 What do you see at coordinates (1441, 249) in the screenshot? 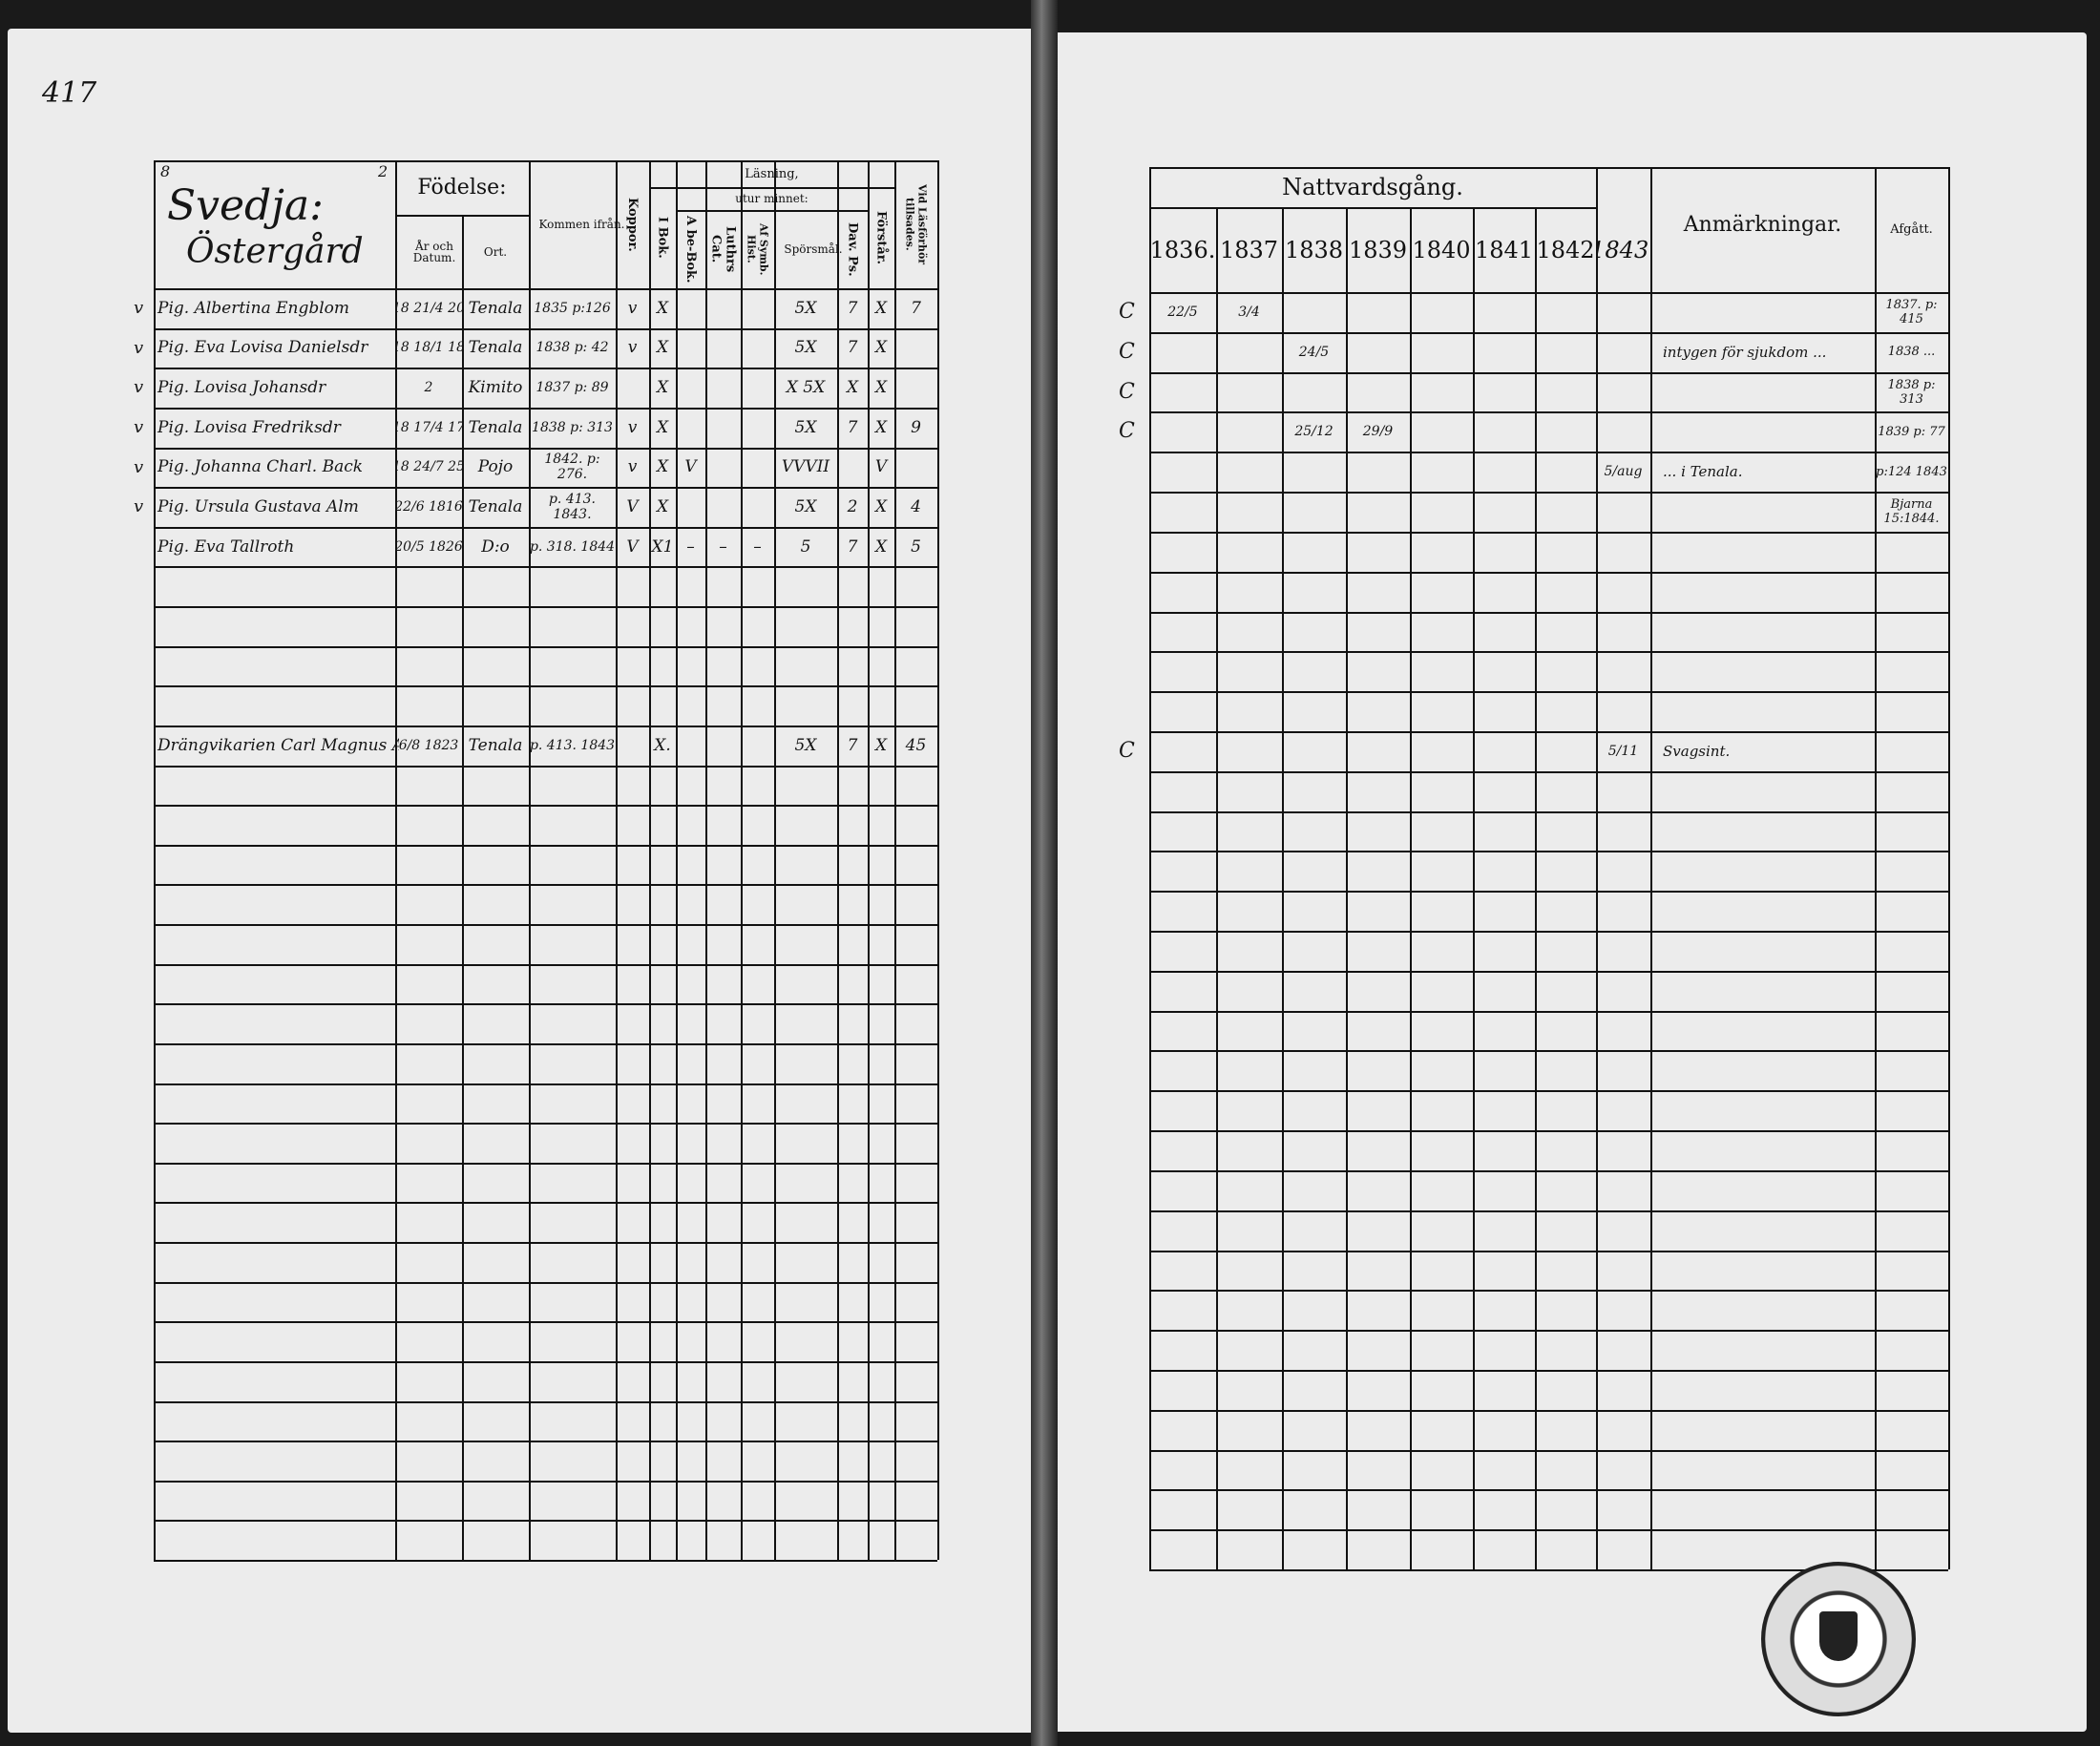
I see `header-year-4: 1840` at bounding box center [1441, 249].